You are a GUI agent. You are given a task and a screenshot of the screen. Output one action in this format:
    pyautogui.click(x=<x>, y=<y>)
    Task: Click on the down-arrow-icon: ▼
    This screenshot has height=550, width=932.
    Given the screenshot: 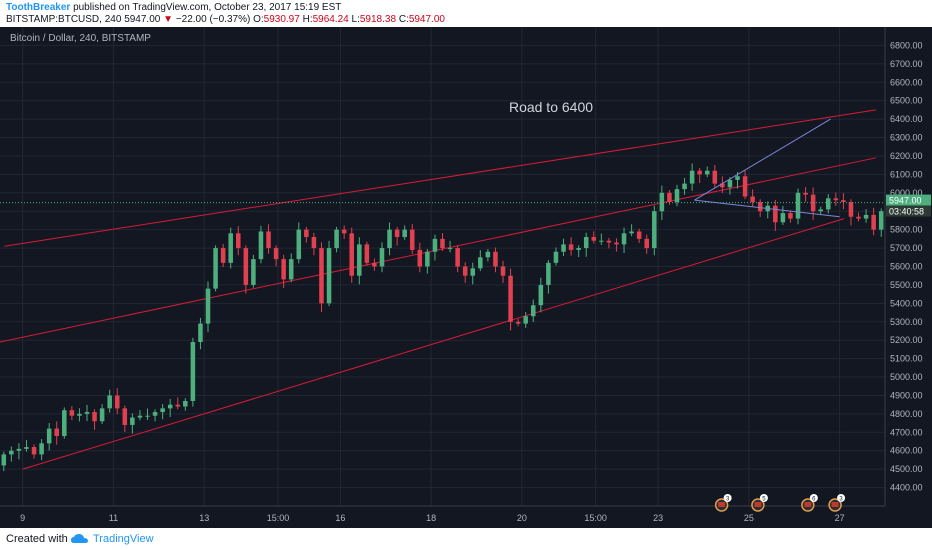 What is the action you would take?
    pyautogui.click(x=168, y=19)
    